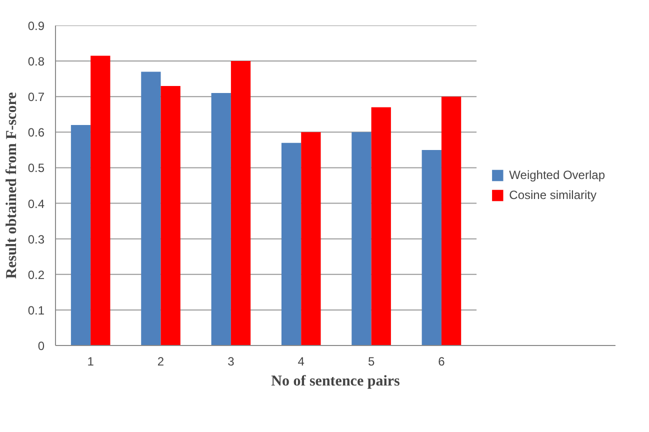  I want to click on legend-label: Cosine similarity, so click(553, 195).